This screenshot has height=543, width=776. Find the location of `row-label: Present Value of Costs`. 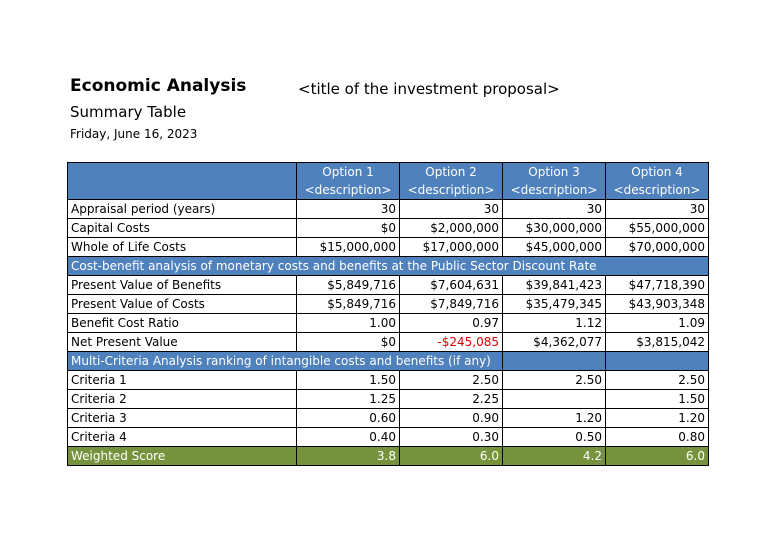

row-label: Present Value of Costs is located at coordinates (182, 304).